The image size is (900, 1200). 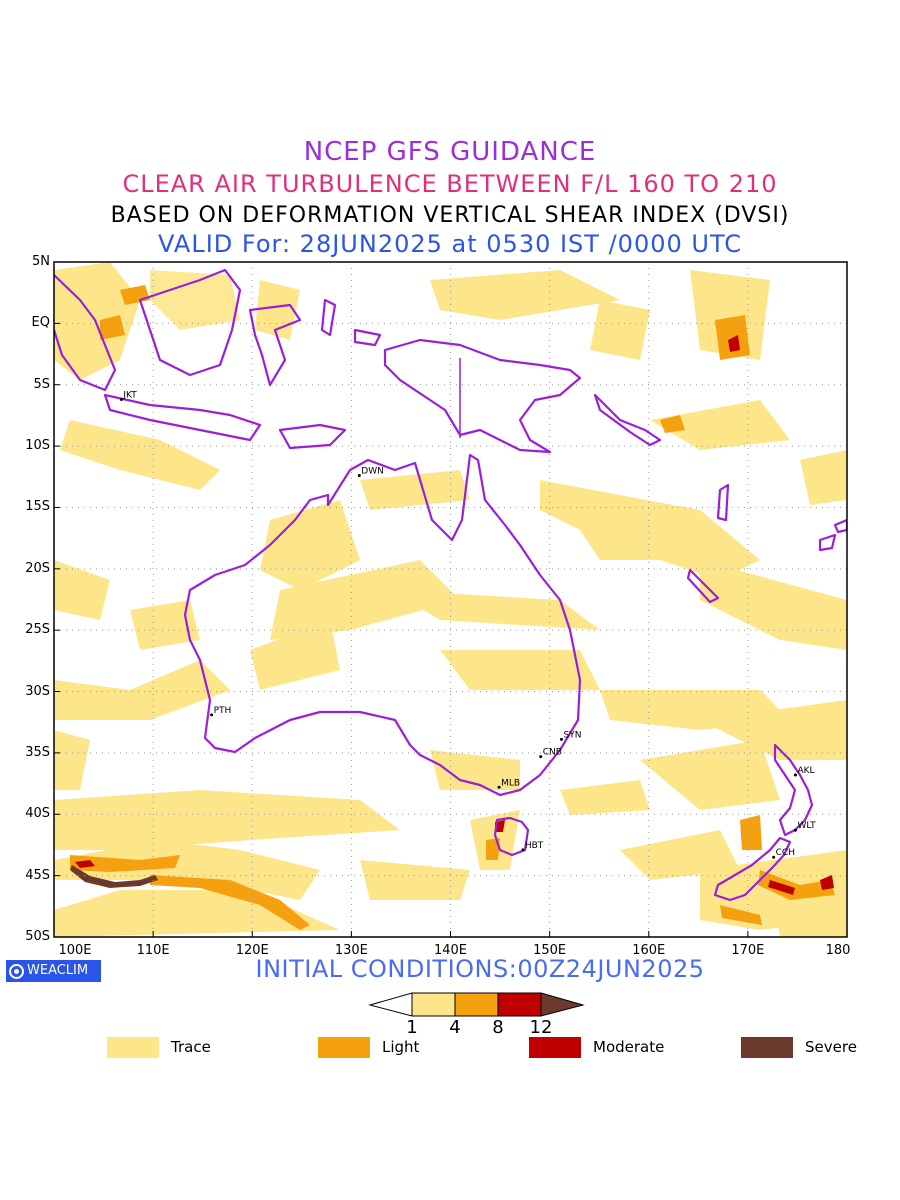 I want to click on legend-trace: Trace, so click(x=159, y=1047).